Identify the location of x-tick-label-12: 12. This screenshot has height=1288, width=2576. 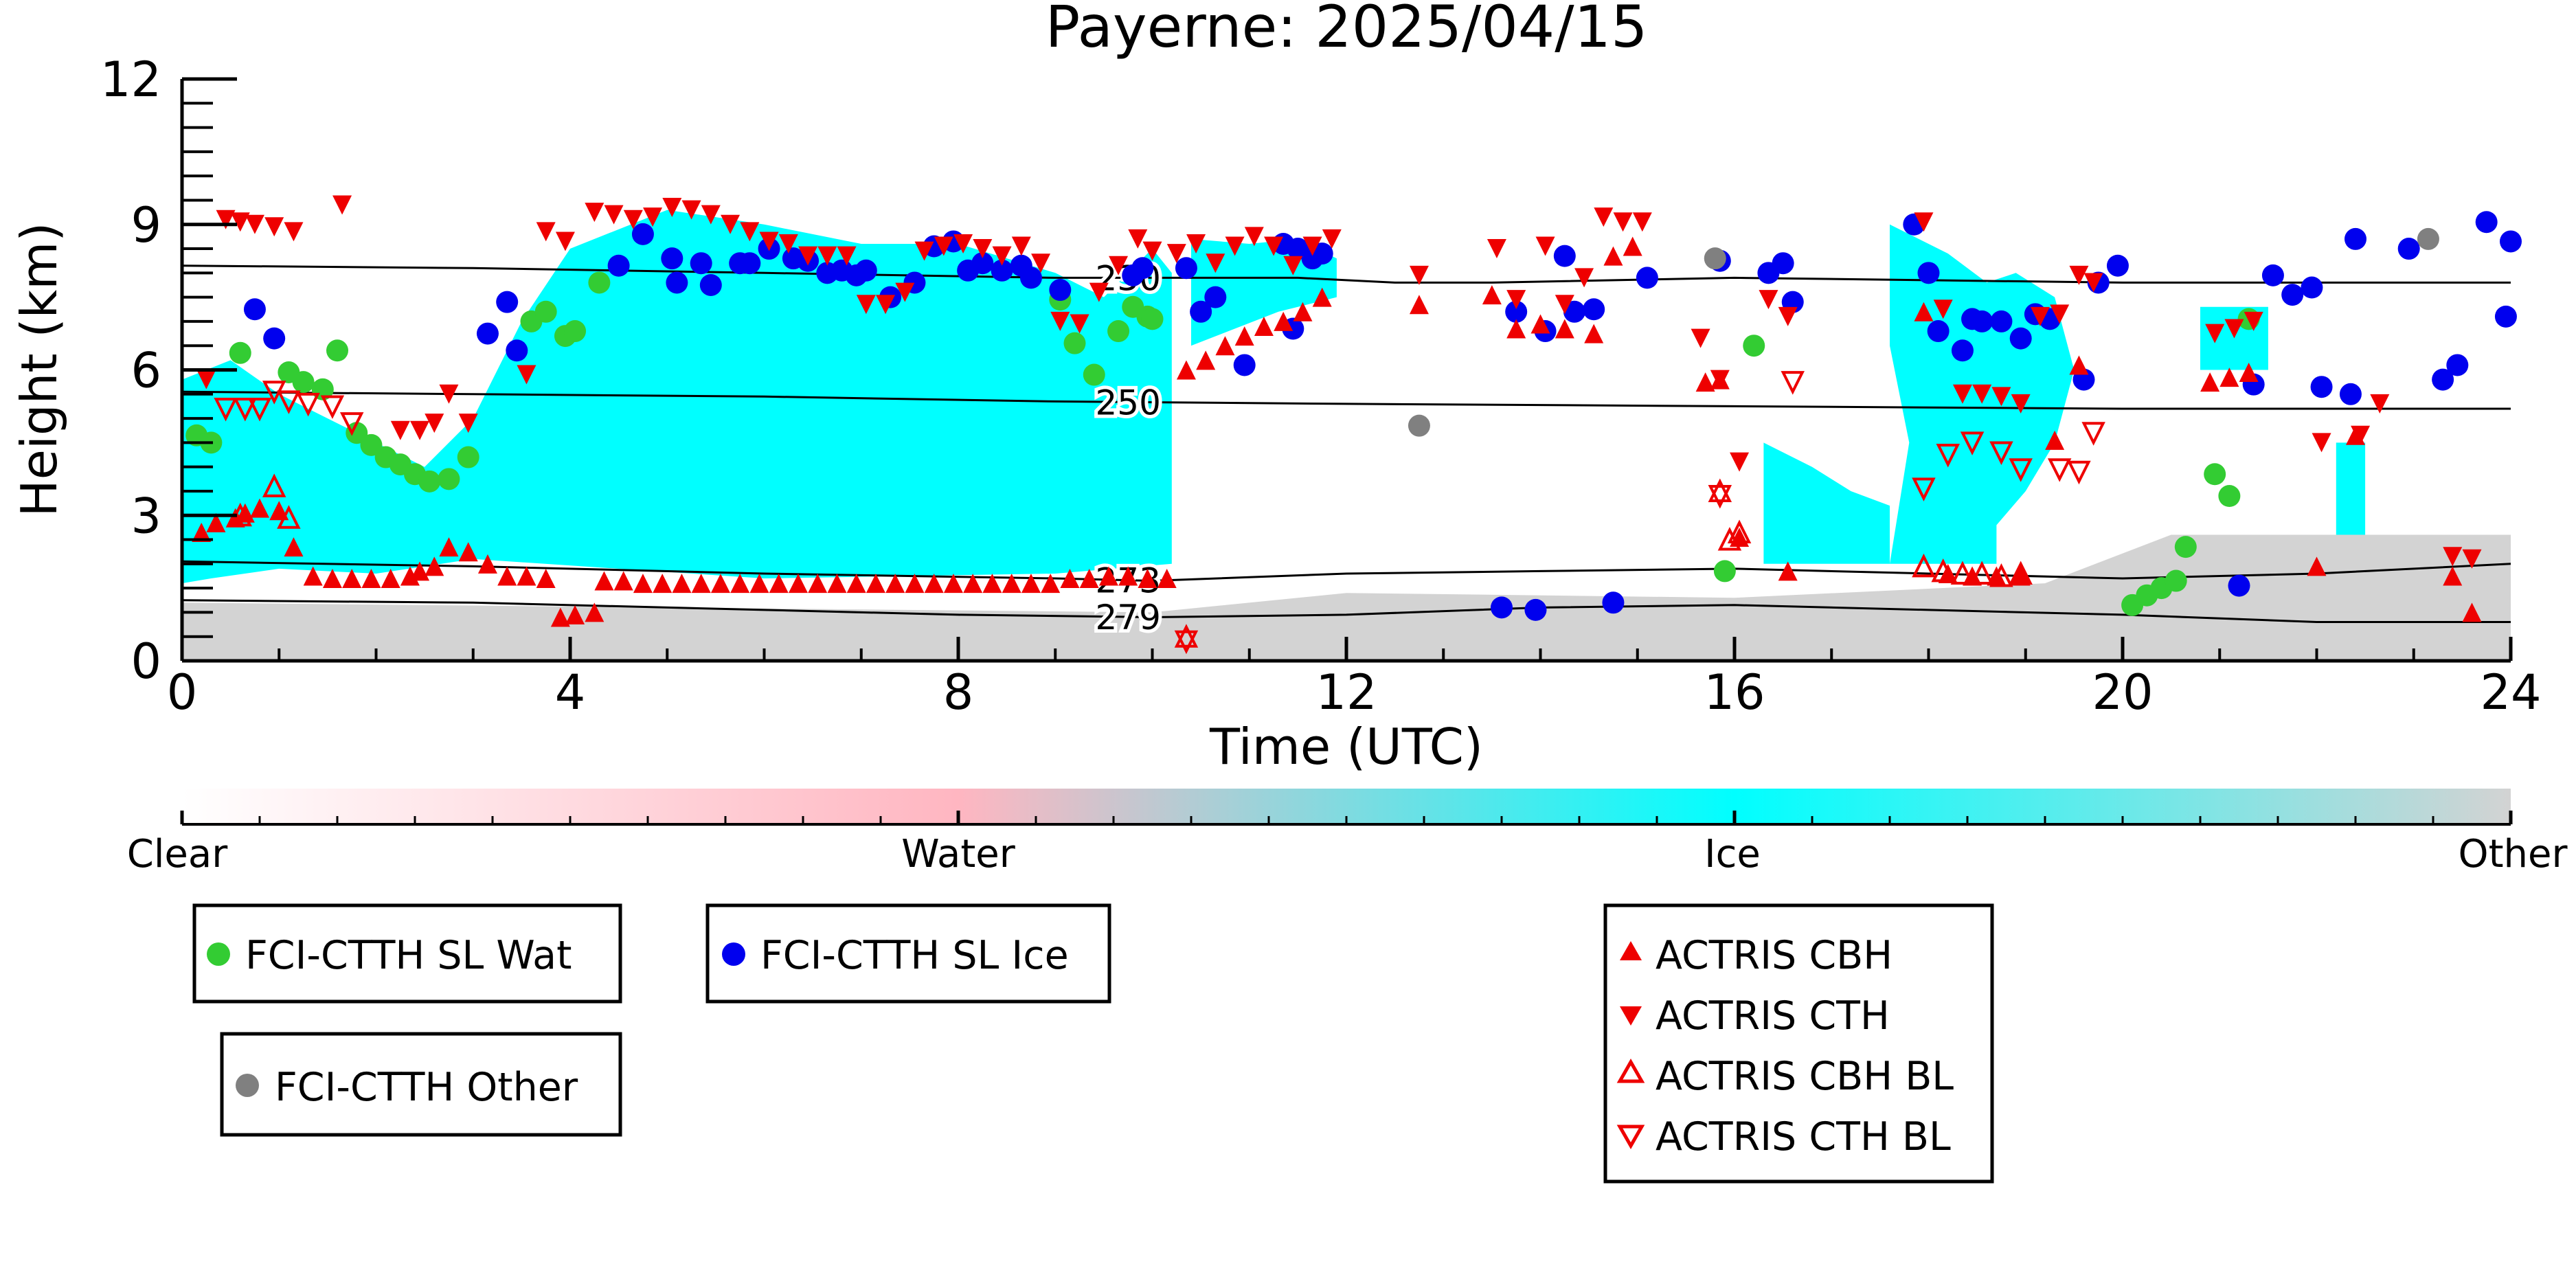
(1346, 692).